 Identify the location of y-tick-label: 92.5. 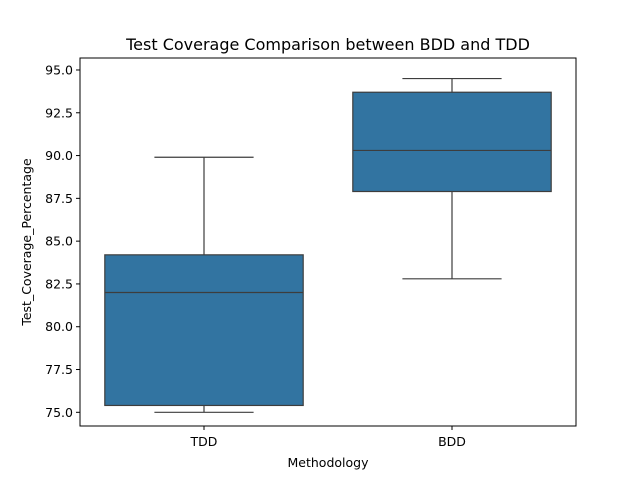
(59, 112).